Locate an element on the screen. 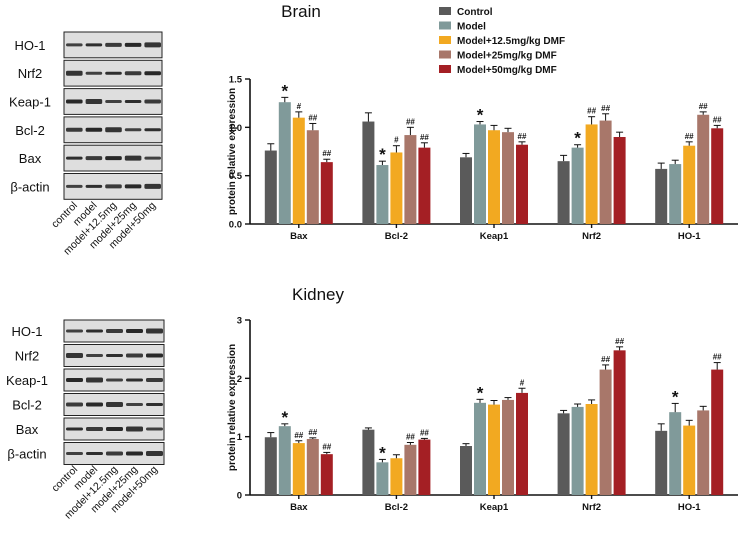 The width and height of the screenshot is (740, 533). y-tick-label: 0.0 is located at coordinates (235, 225).